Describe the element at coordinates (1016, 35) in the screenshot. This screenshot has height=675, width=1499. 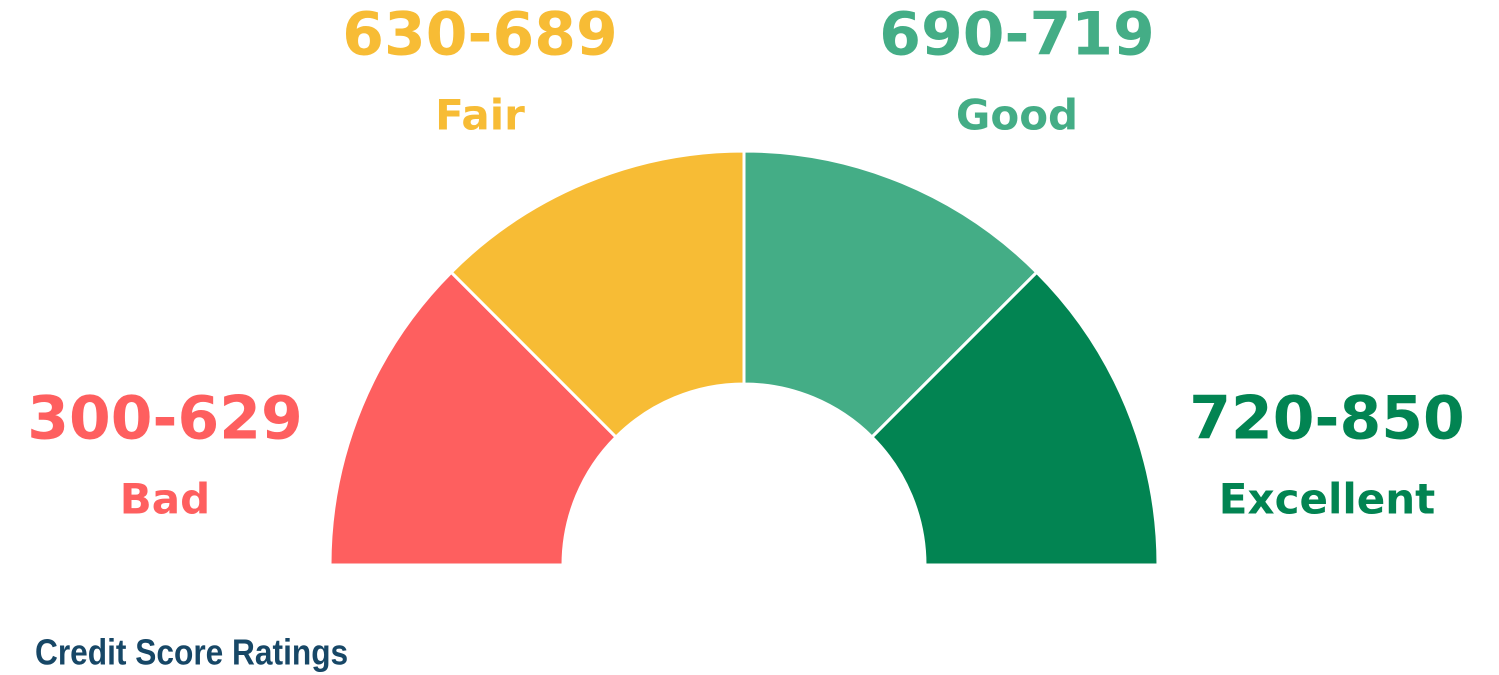
I see `score-range: 690-719` at that location.